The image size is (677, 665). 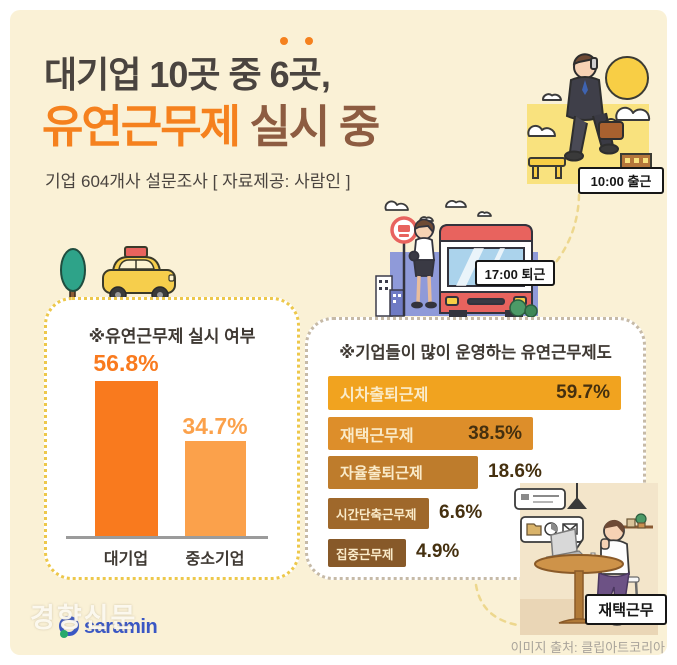 I want to click on businessman-icon, so click(x=594, y=107).